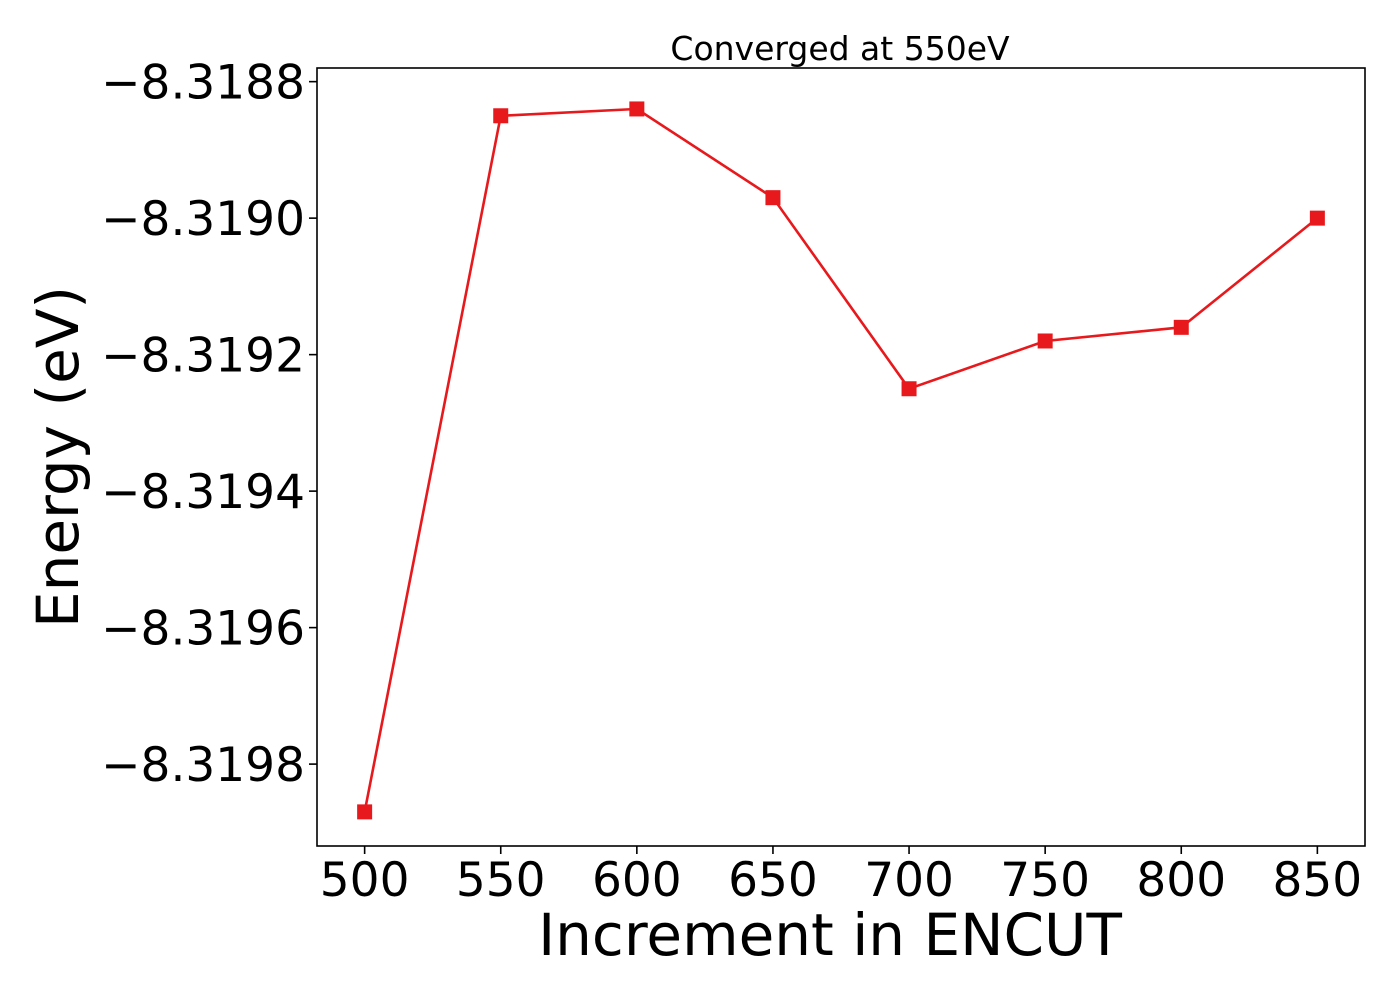 This screenshot has width=1400, height=1000. What do you see at coordinates (203, 492) in the screenshot?
I see `y-tick-label: −8.3194` at bounding box center [203, 492].